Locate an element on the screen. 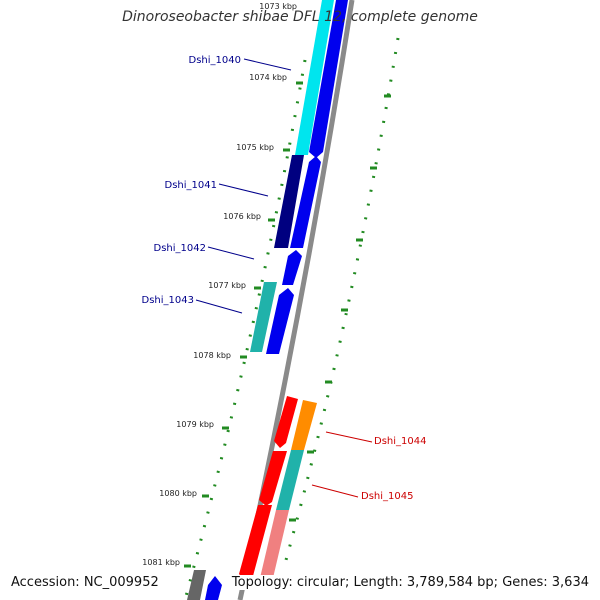  tick-label: 1079 kbp is located at coordinates (195, 424).